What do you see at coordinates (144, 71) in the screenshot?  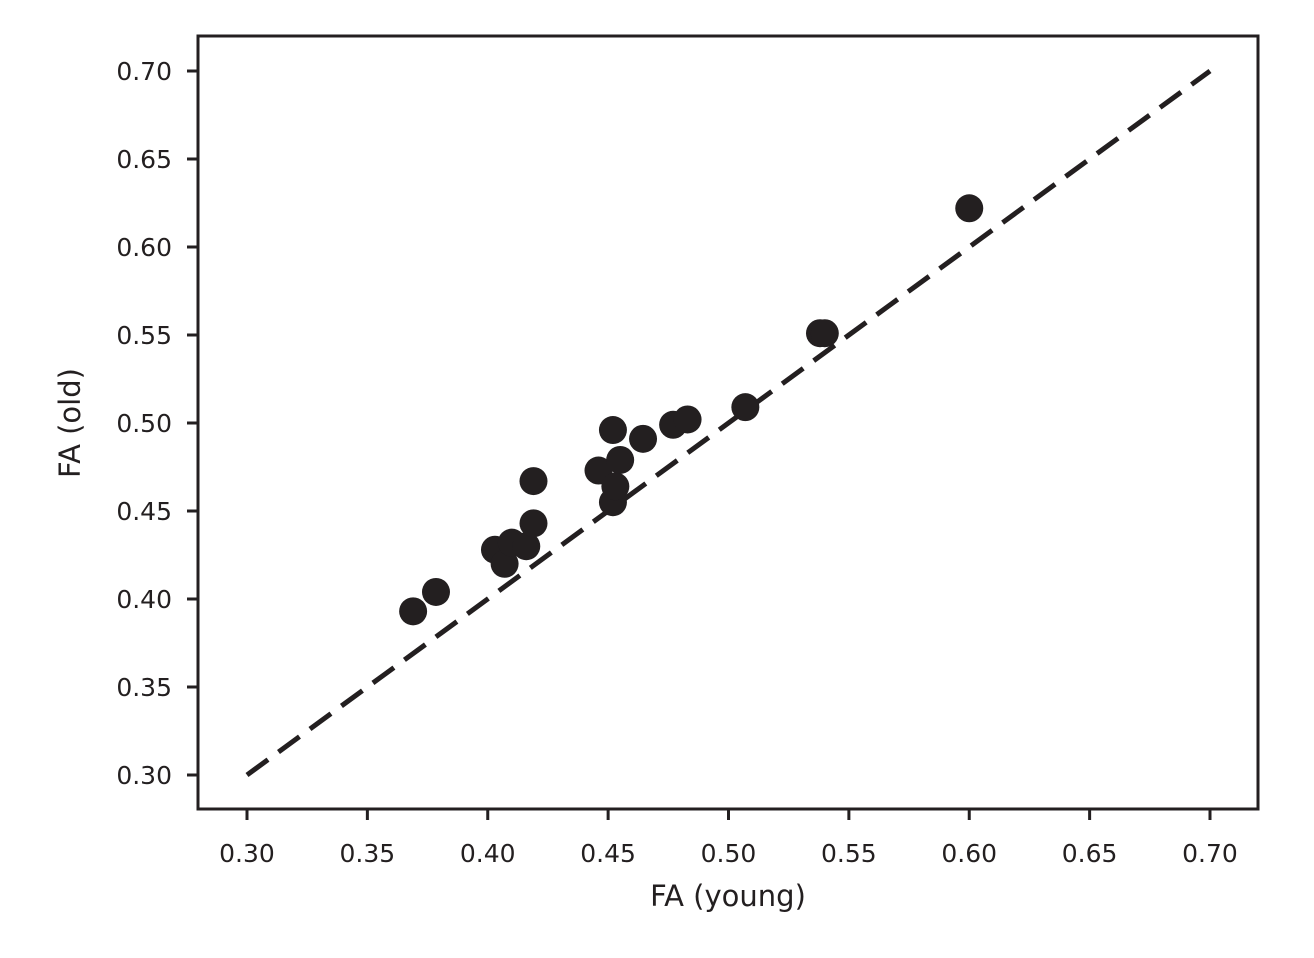 I see `y-tick-label: 0.70` at bounding box center [144, 71].